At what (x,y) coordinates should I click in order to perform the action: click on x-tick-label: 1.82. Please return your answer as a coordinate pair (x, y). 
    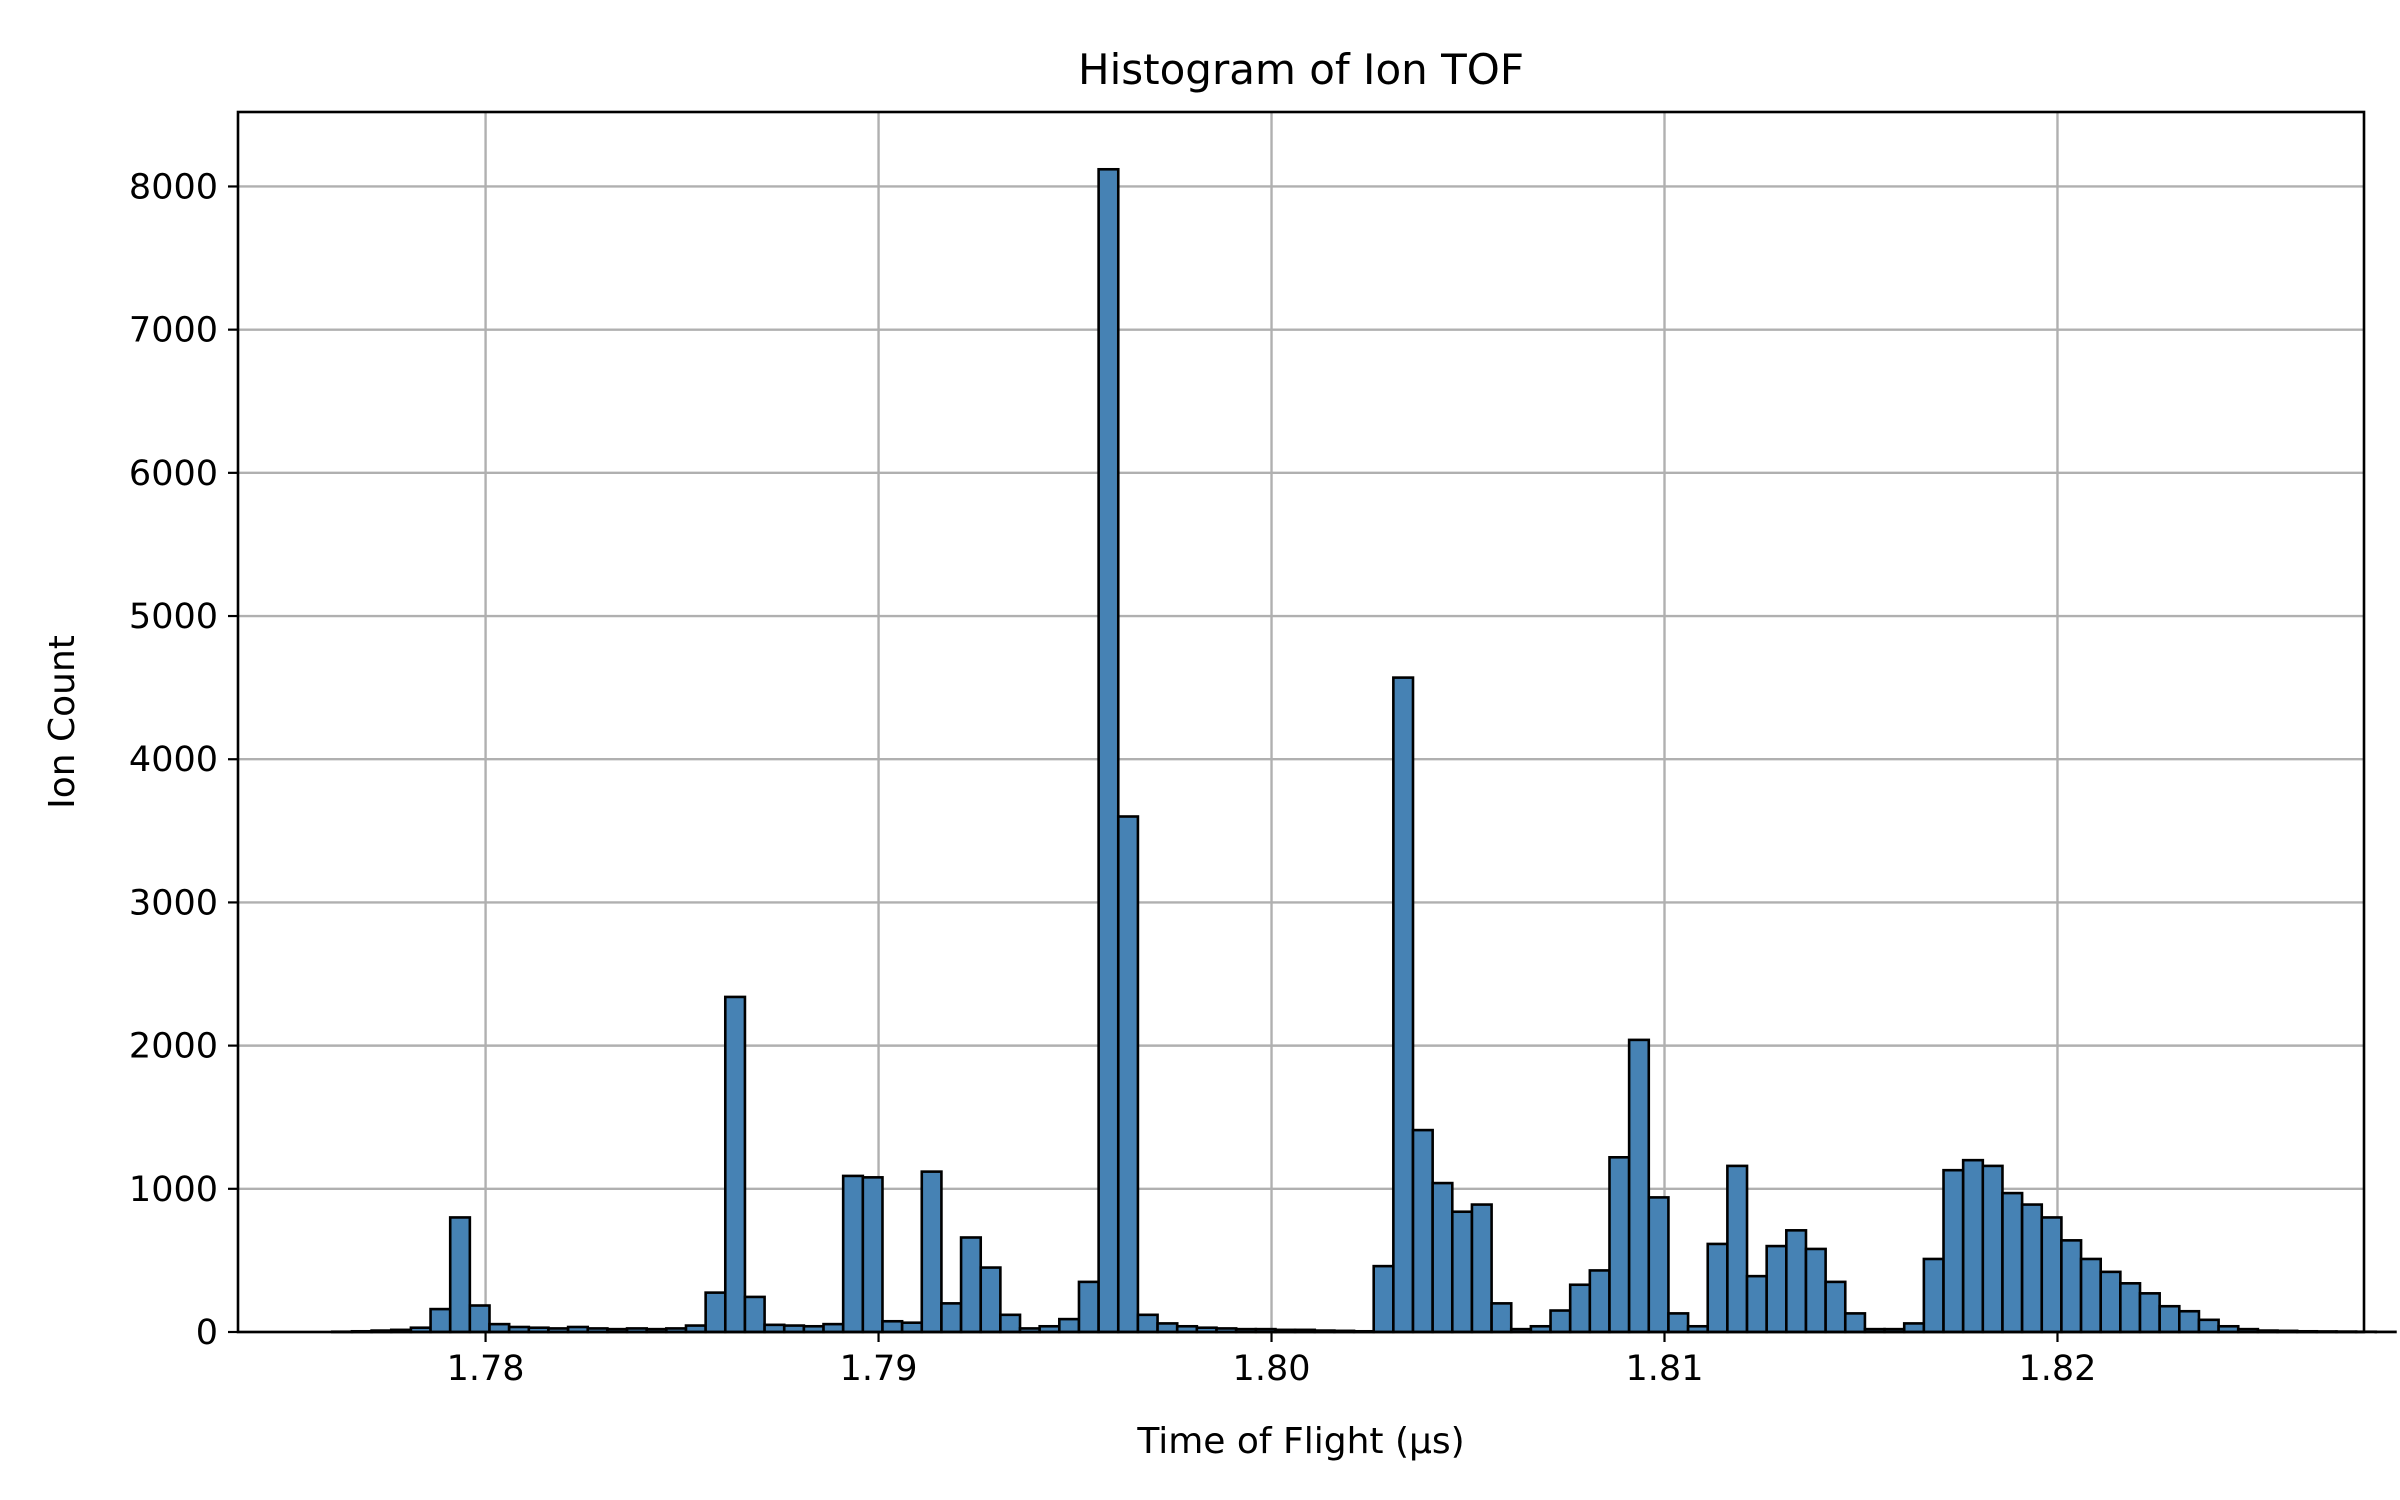
    Looking at the image, I should click on (2058, 1369).